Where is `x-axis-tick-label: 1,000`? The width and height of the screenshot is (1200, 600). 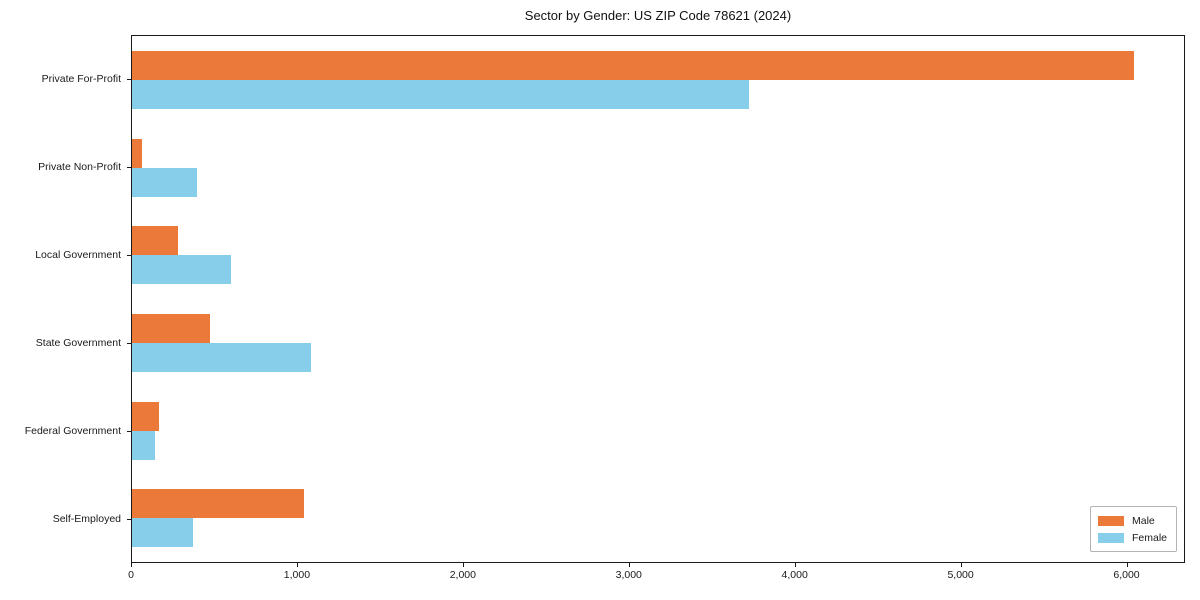
x-axis-tick-label: 1,000 is located at coordinates (297, 575).